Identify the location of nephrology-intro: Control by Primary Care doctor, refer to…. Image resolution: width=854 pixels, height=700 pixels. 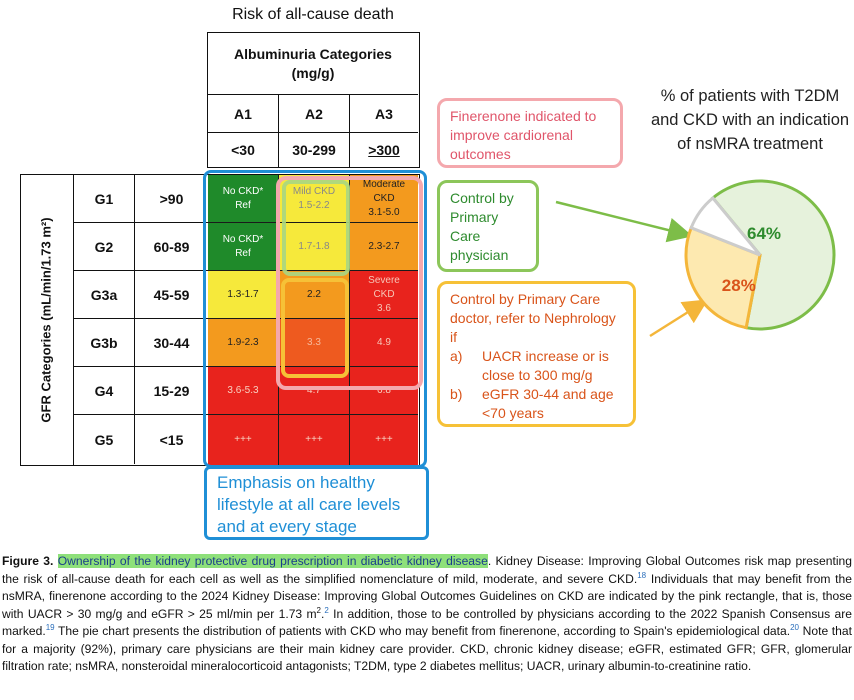
(533, 318).